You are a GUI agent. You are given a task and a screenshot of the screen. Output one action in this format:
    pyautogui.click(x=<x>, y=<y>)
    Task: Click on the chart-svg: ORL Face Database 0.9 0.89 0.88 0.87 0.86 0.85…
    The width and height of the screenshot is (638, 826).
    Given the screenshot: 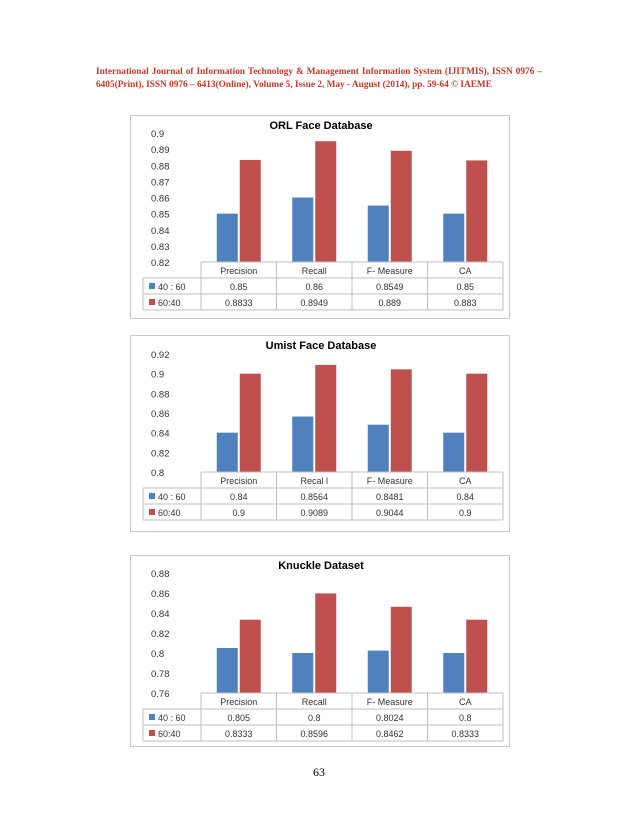 What is the action you would take?
    pyautogui.click(x=323, y=215)
    